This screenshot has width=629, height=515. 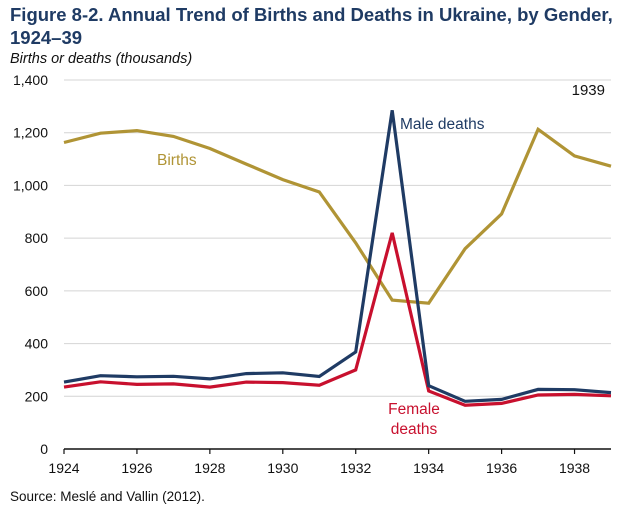 I want to click on series-label-female-deaths: deaths, so click(x=414, y=429).